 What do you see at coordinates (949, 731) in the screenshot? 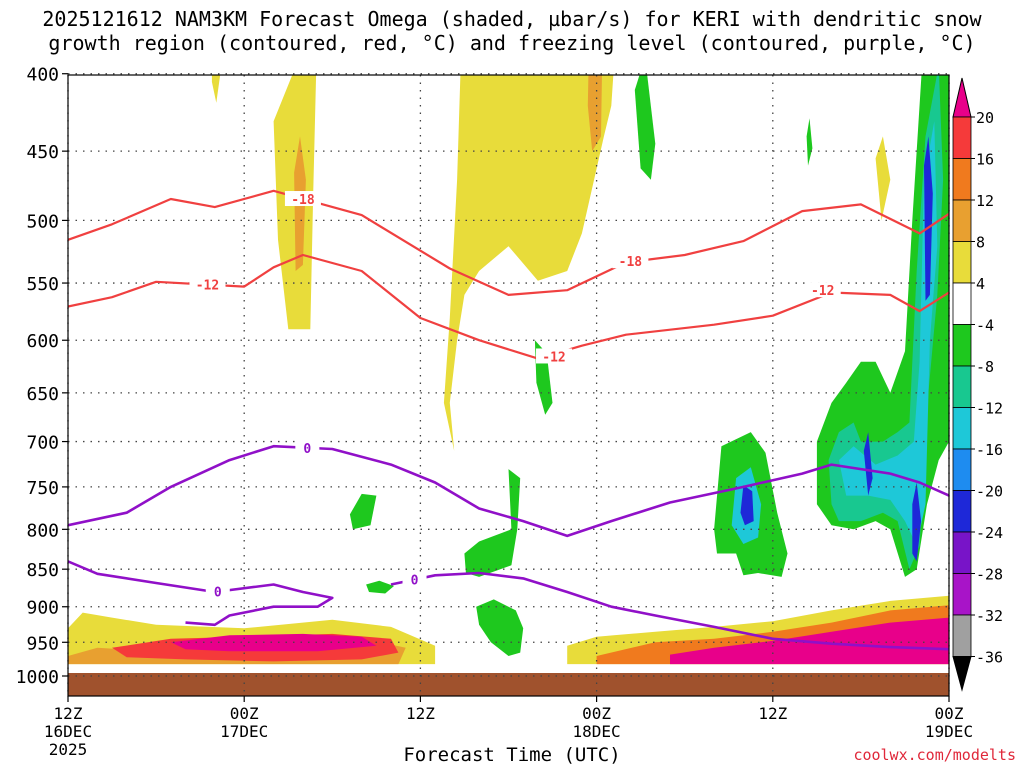
I see `xtick-label-60-1: 19DEC` at bounding box center [949, 731].